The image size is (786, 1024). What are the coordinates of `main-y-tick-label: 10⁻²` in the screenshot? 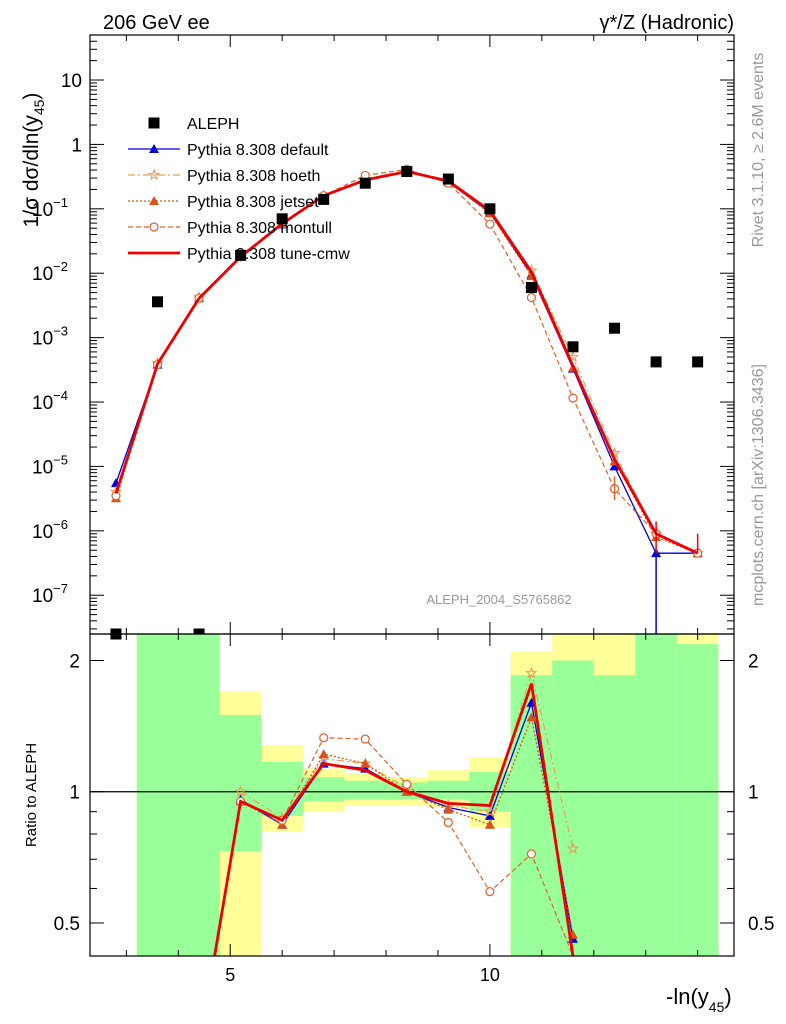 It's located at (50, 272).